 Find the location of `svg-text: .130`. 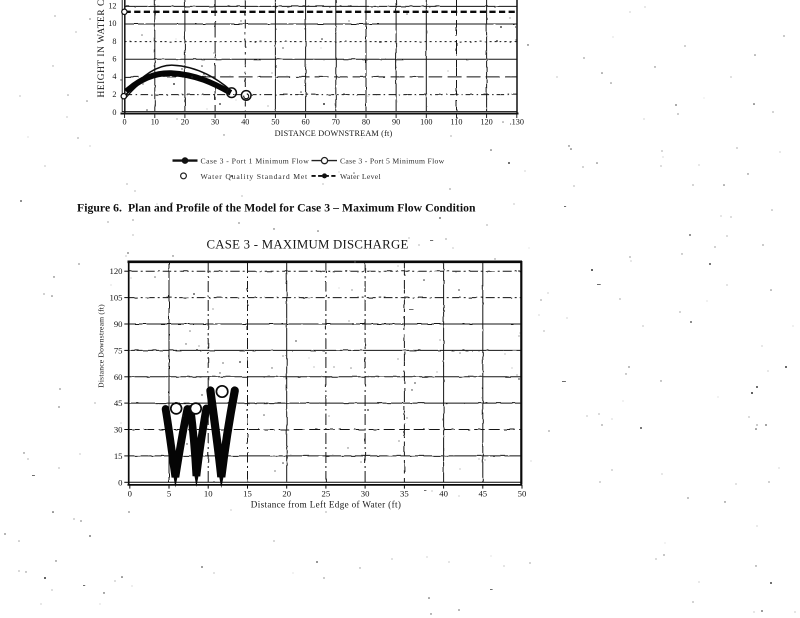

svg-text: .130 is located at coordinates (517, 121).